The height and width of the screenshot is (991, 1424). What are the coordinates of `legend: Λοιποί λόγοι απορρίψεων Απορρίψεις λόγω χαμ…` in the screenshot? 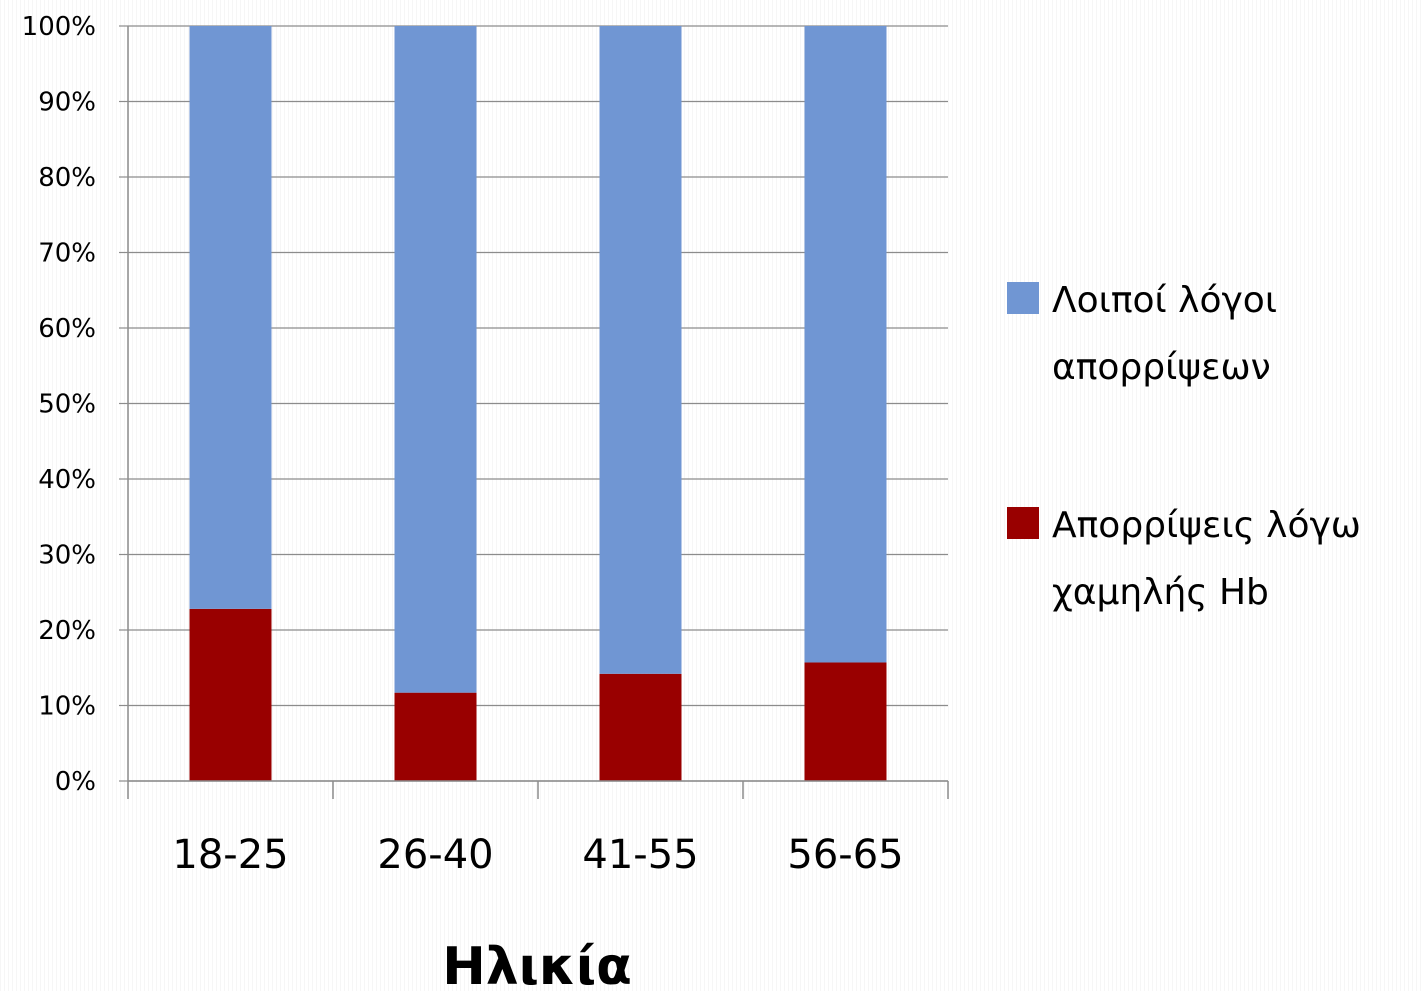 It's located at (1184, 446).